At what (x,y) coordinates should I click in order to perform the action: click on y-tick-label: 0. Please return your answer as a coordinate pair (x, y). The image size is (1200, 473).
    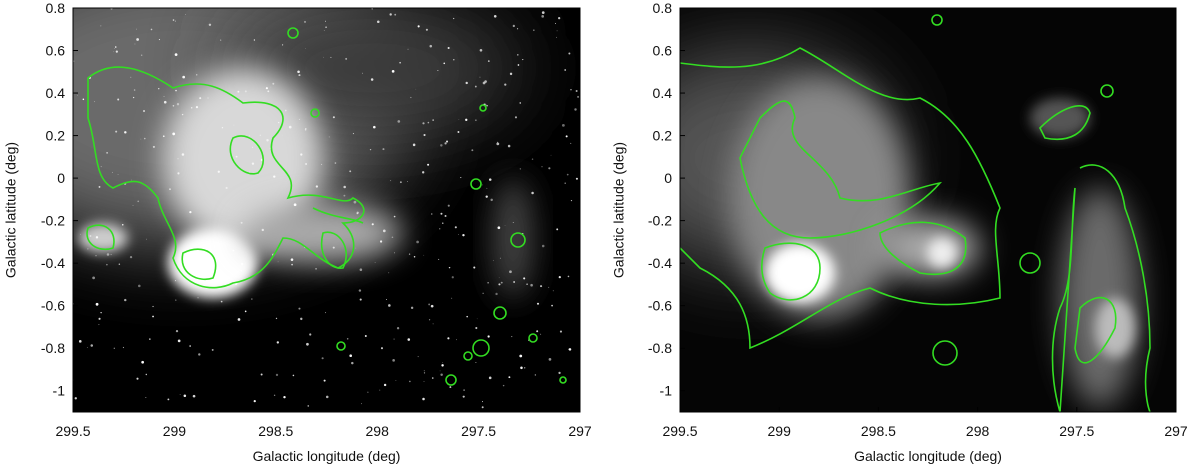
    Looking at the image, I should click on (61, 178).